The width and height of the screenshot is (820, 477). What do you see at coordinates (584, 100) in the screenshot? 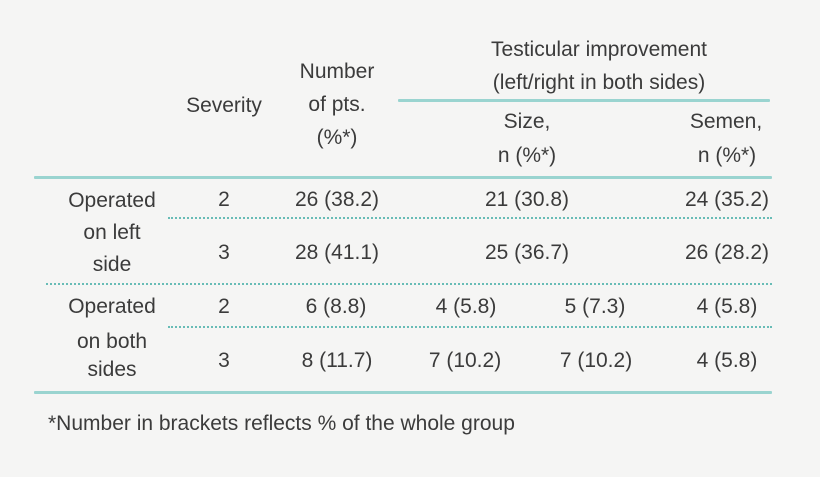
I see `improvement-spanner-rule` at bounding box center [584, 100].